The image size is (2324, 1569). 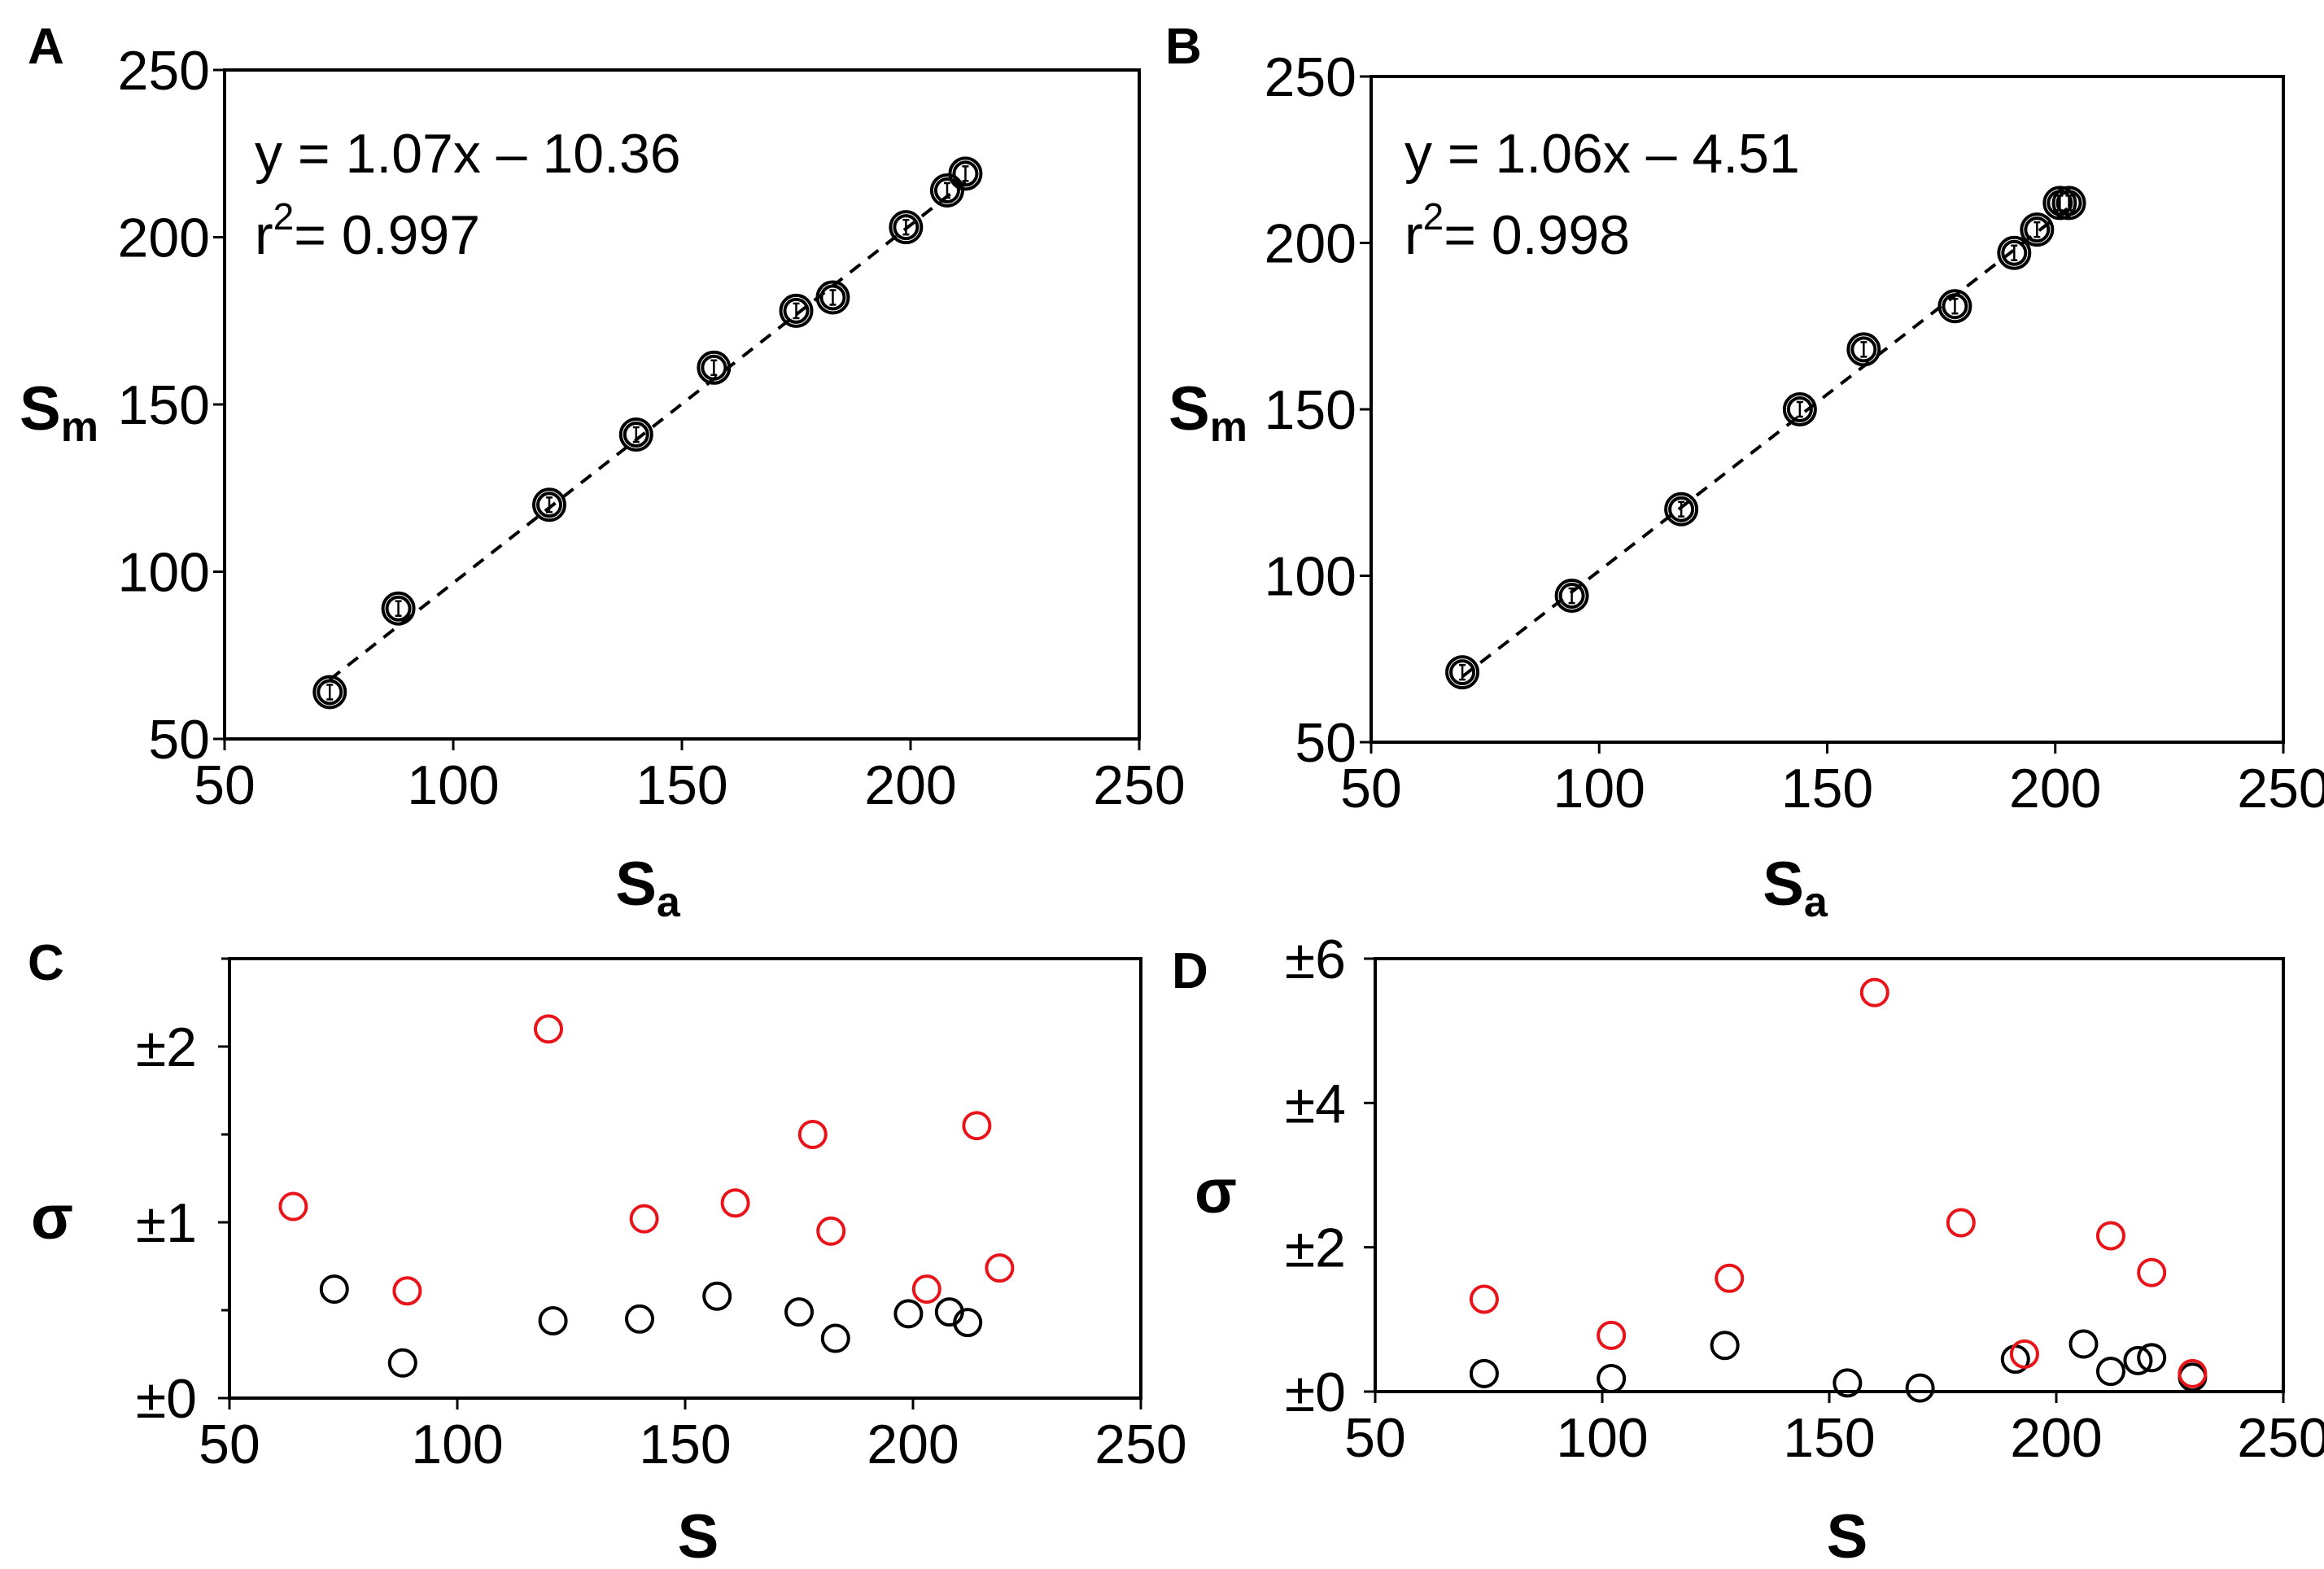 What do you see at coordinates (1795, 888) in the screenshot?
I see `panel-b-x-title: Sa` at bounding box center [1795, 888].